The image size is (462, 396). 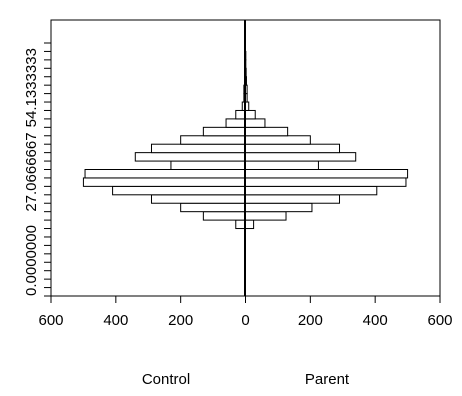 What do you see at coordinates (31, 87) in the screenshot?
I see `y-tick-label: 54.1333333` at bounding box center [31, 87].